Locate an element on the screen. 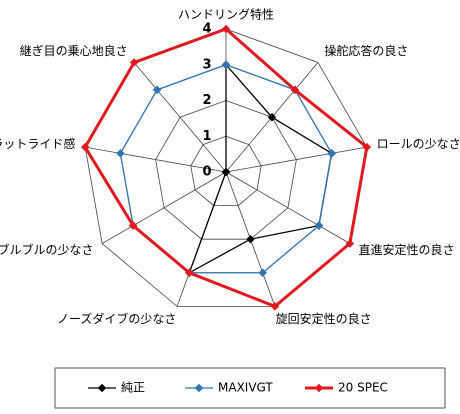 The image size is (460, 414). legend: 純正 MAXIVGT 20 SPEC is located at coordinates (238, 388).